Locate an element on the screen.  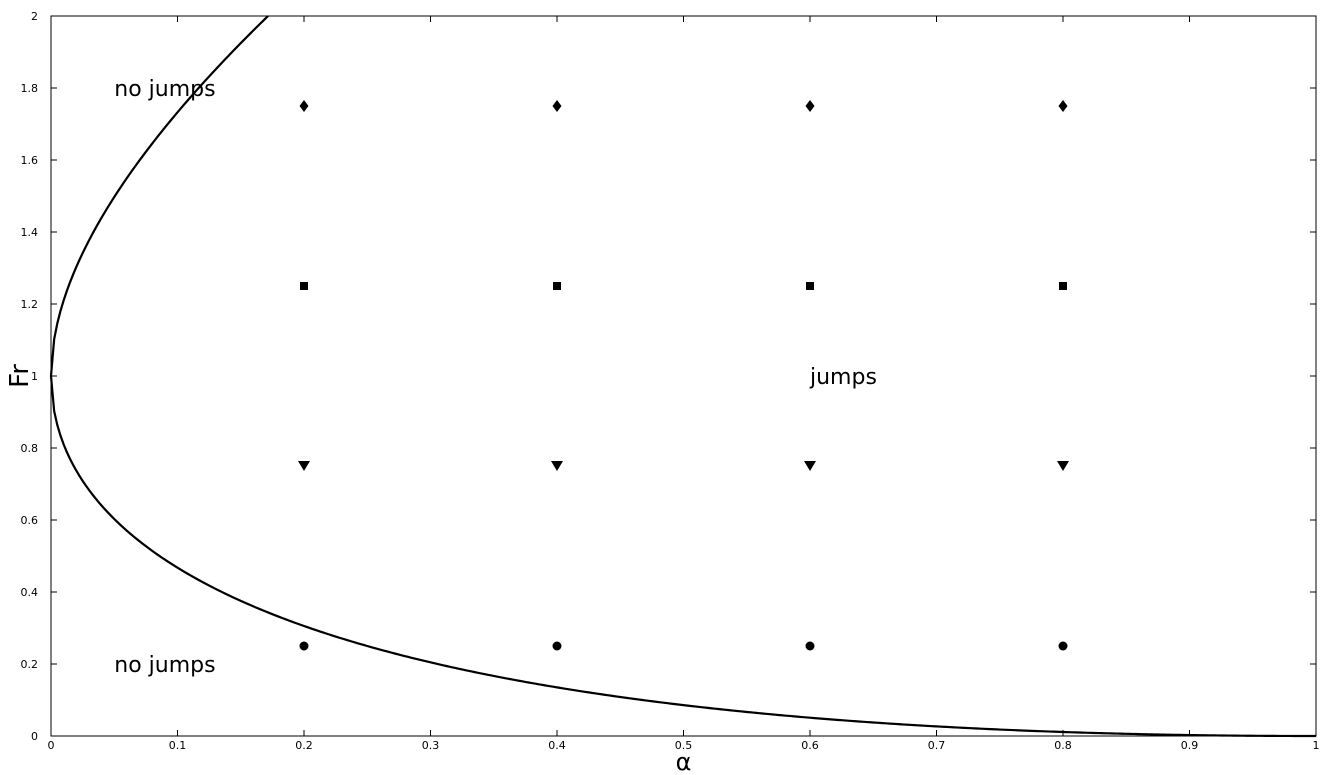
x-tick-label: 1 is located at coordinates (1316, 745).